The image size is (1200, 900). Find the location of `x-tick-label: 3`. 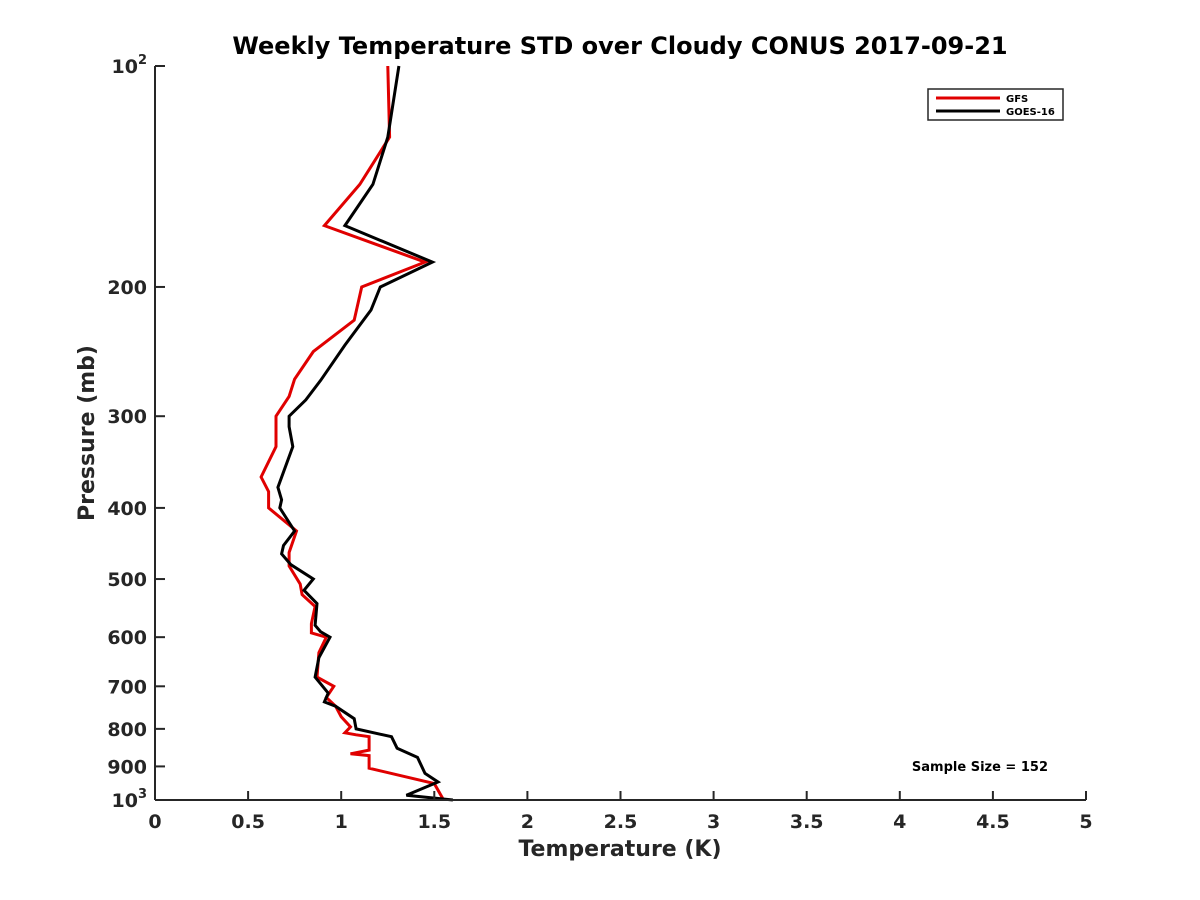

x-tick-label: 3 is located at coordinates (713, 822).